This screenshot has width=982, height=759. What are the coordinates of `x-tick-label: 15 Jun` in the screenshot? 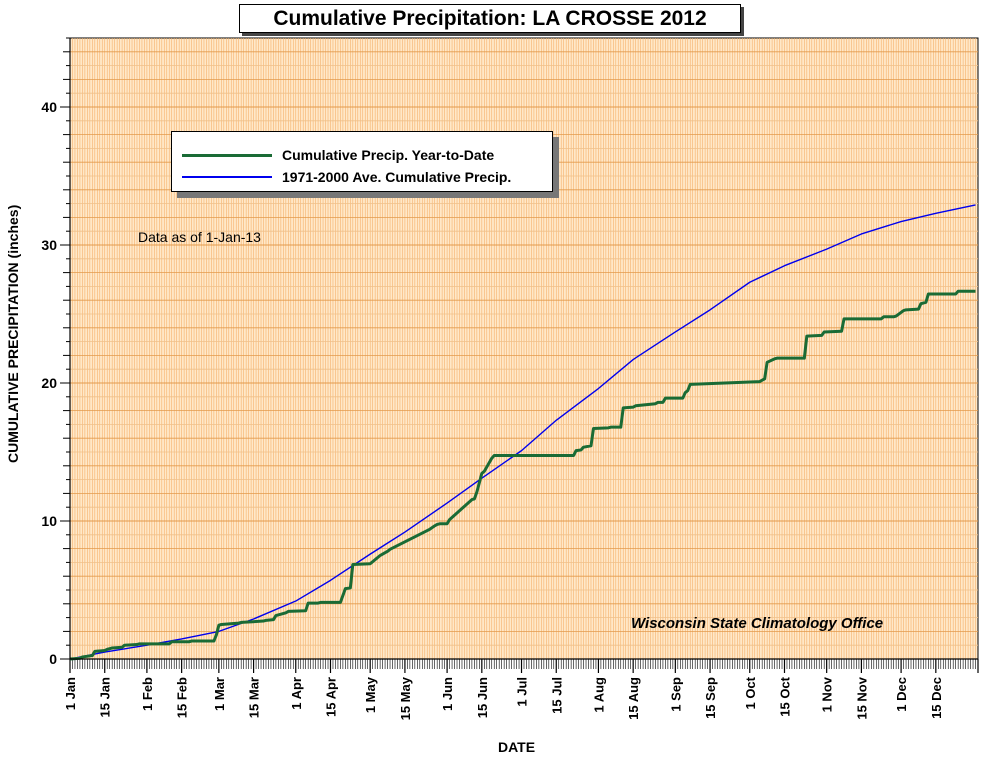 It's located at (482, 697).